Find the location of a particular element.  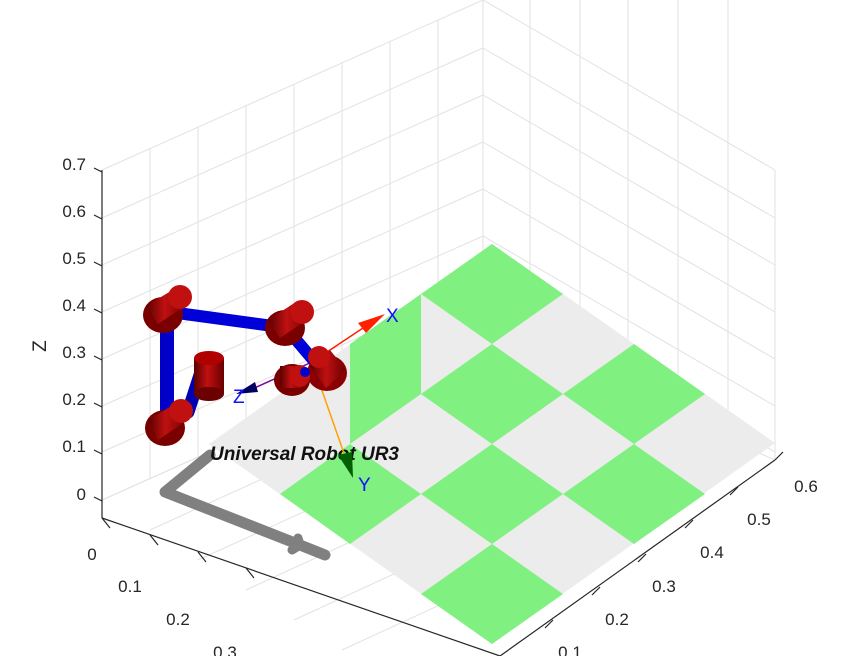

robot-shadow is located at coordinates (245, 505).